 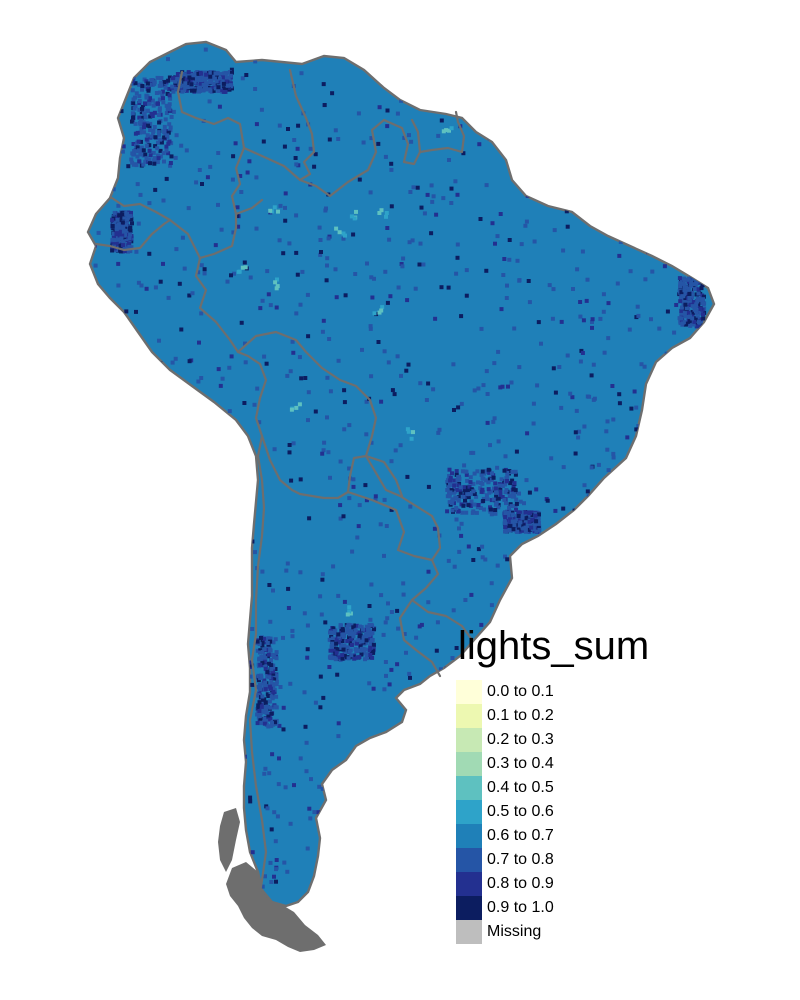 What do you see at coordinates (216, 229) in the screenshot?
I see `border-colombia-peru-brazil` at bounding box center [216, 229].